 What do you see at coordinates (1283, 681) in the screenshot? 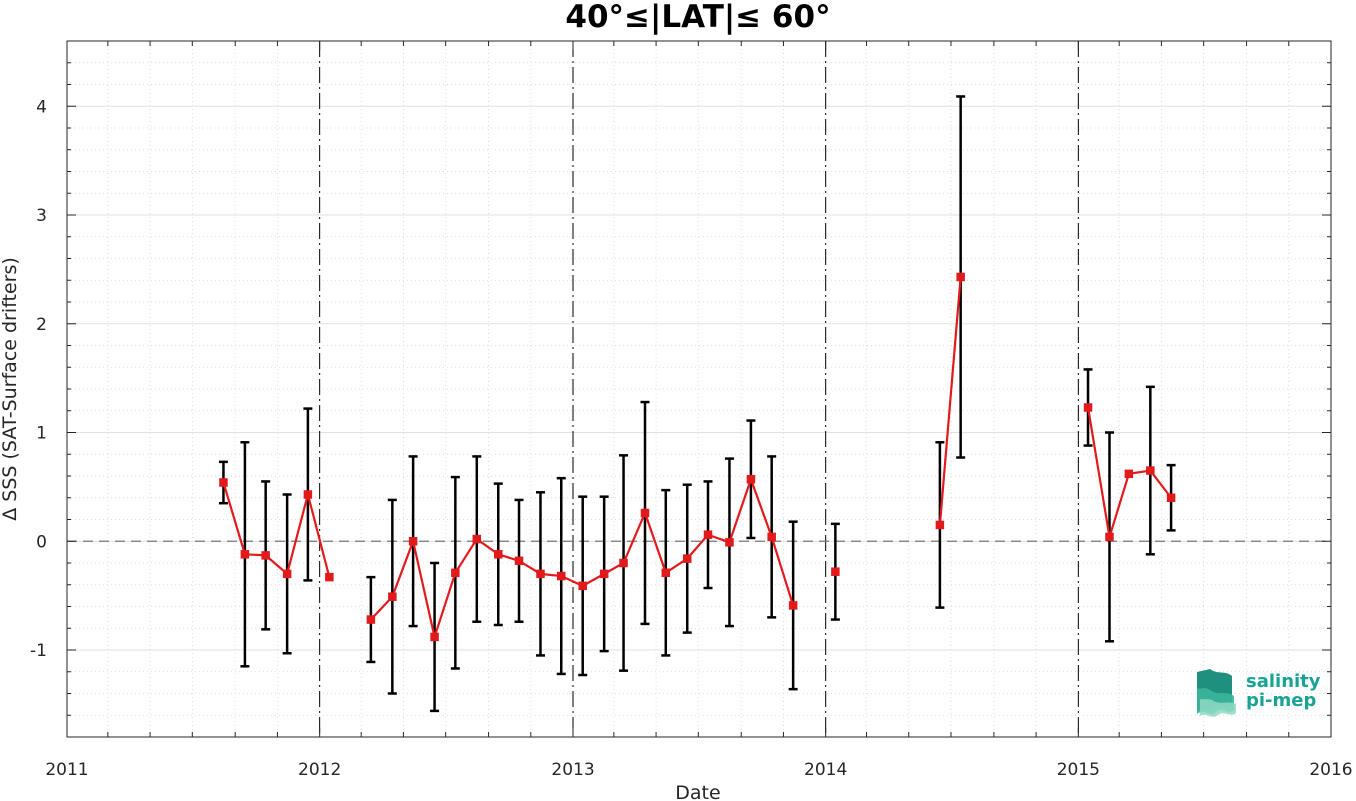
I see `logo-line1: salinity` at bounding box center [1283, 681].